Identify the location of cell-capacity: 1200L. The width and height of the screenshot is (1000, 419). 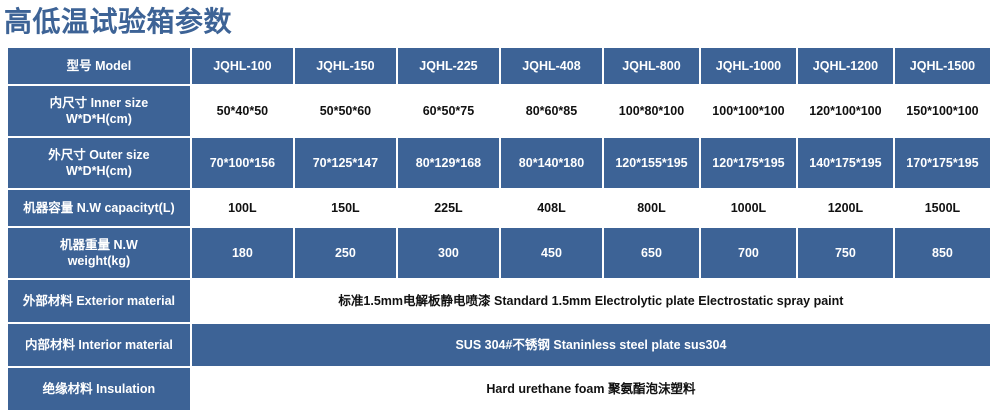
(845, 208).